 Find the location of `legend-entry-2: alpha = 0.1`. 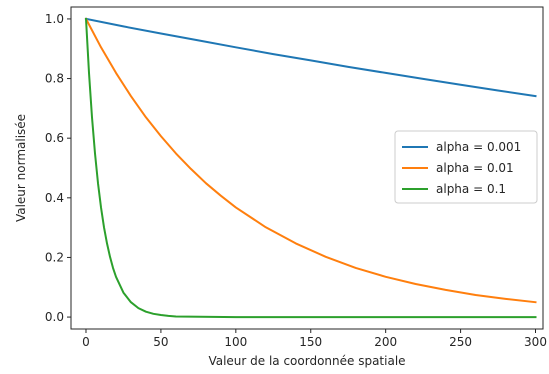

legend-entry-2: alpha = 0.1 is located at coordinates (471, 189).